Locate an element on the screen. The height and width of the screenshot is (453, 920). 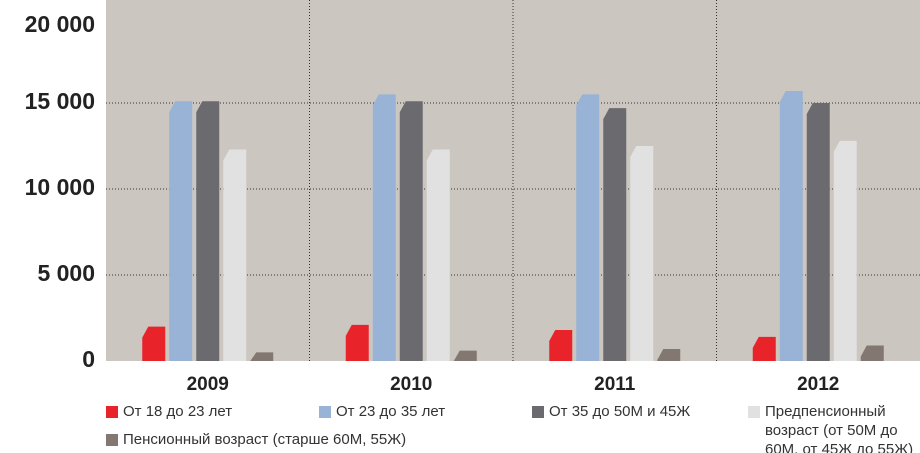
x-tick-label: 2012 is located at coordinates (818, 384).